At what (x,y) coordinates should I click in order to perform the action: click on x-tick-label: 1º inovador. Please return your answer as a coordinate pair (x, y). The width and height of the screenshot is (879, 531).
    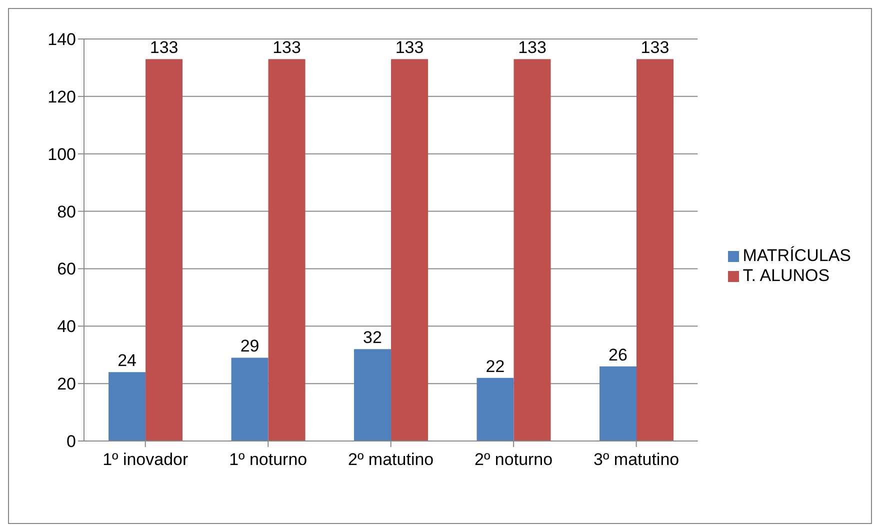
    Looking at the image, I should click on (145, 460).